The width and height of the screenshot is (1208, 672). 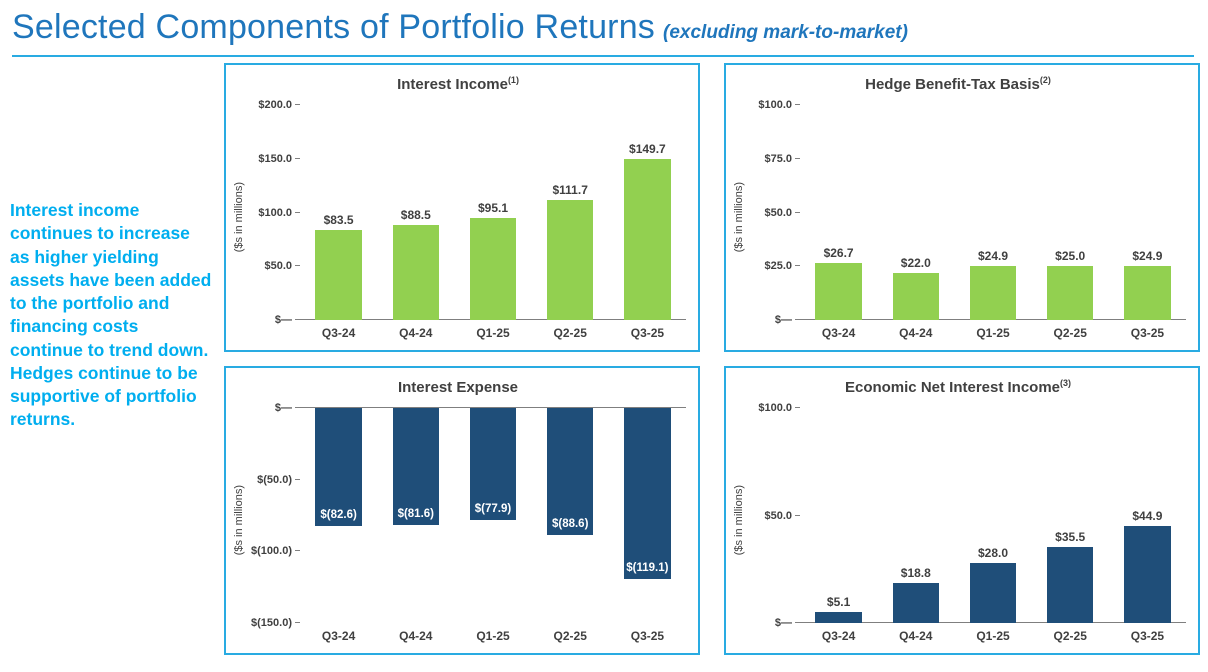 I want to click on plot-area: $26.7 $22.0 $24.9 $25.0 $24.9, so click(x=990, y=212).